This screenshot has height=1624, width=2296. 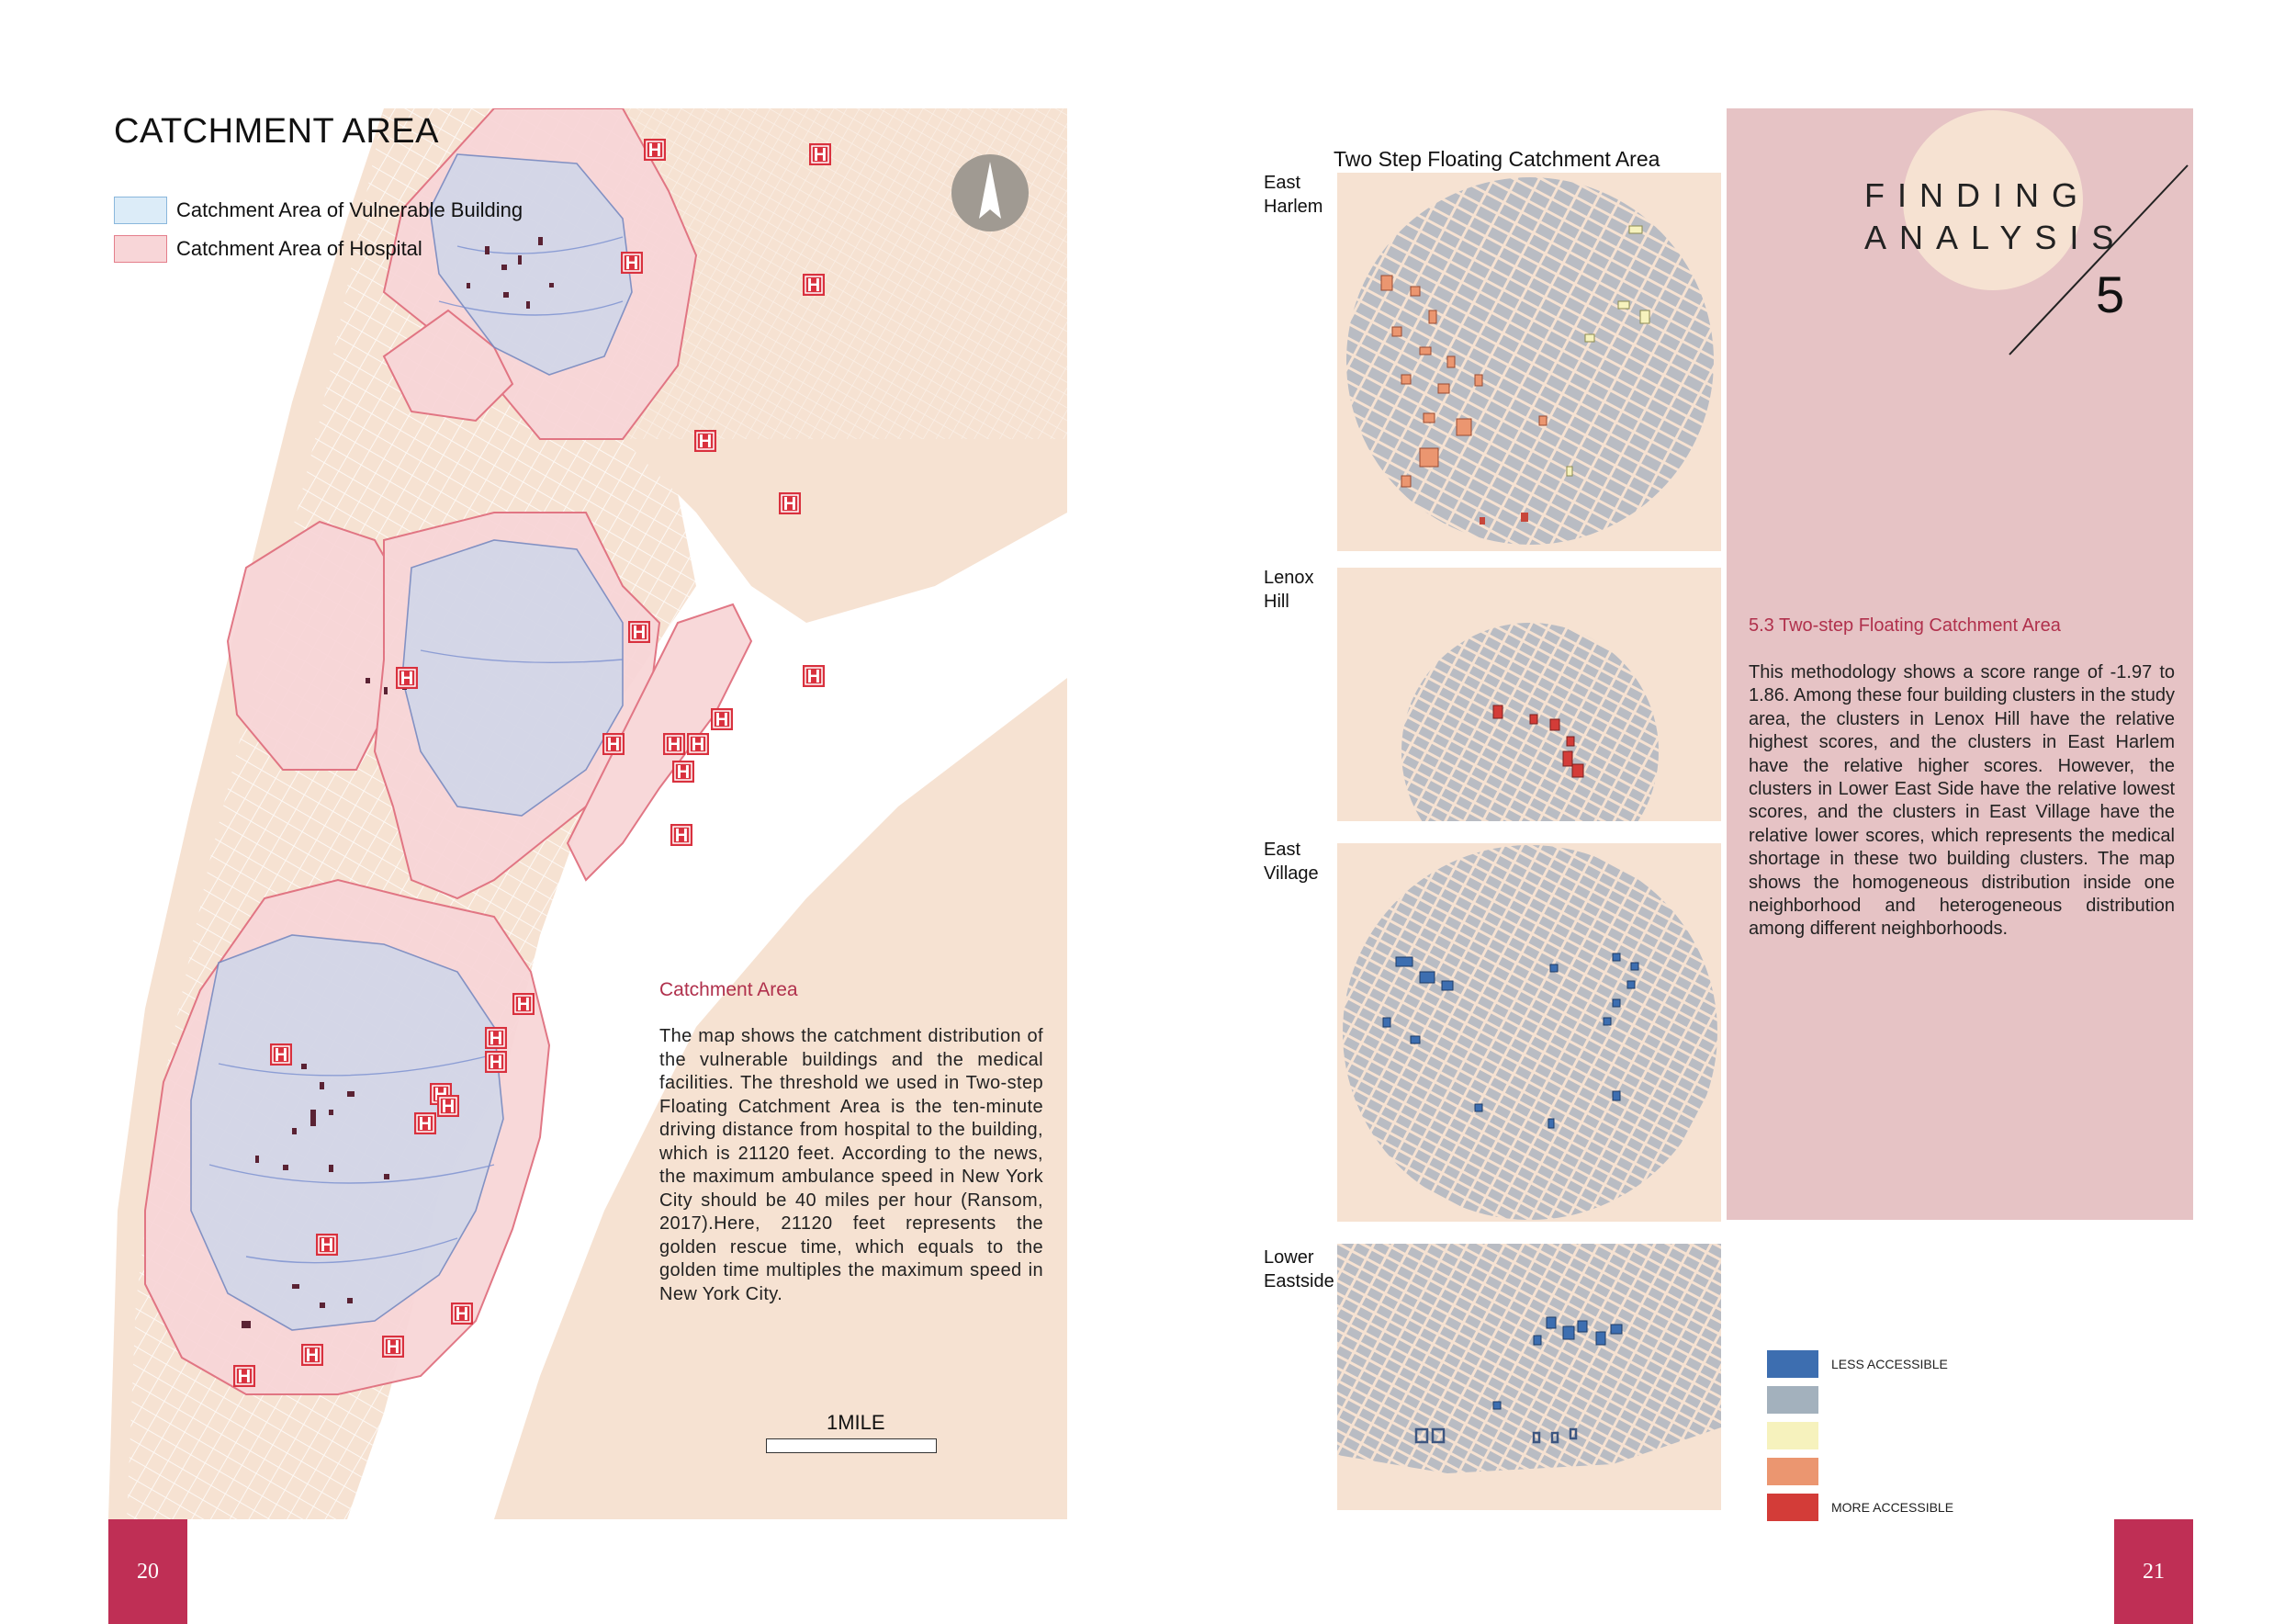 What do you see at coordinates (990, 192) in the screenshot?
I see `north-arrow-icon` at bounding box center [990, 192].